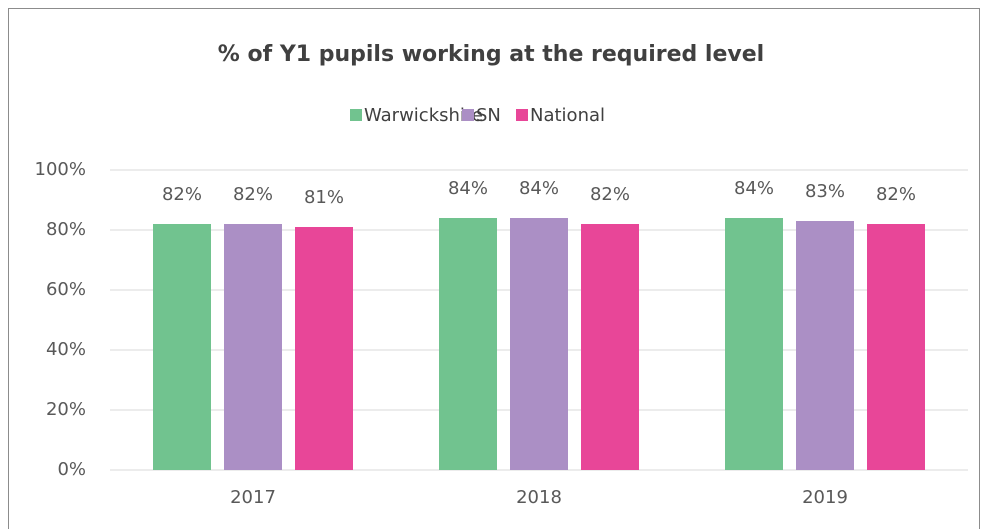 Image resolution: width=982 pixels, height=529 pixels. Describe the element at coordinates (488, 115) in the screenshot. I see `legend-text: SN` at that location.